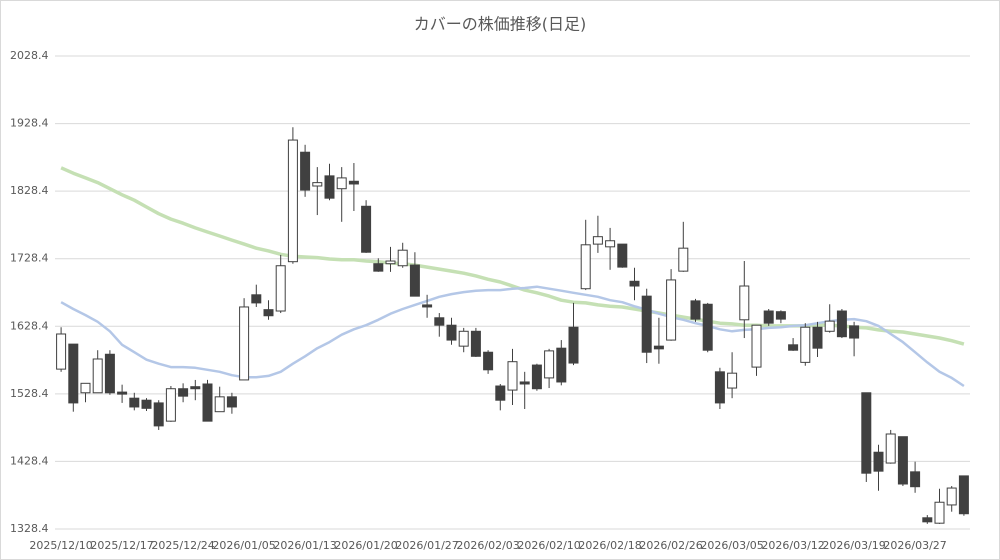 Image resolution: width=1000 pixels, height=560 pixels. I want to click on x-tick-label: 2025/12/17, so click(121, 545).